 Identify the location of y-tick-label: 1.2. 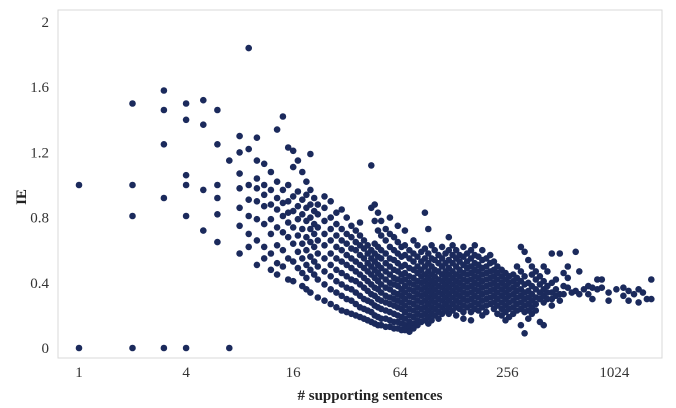
(39, 153).